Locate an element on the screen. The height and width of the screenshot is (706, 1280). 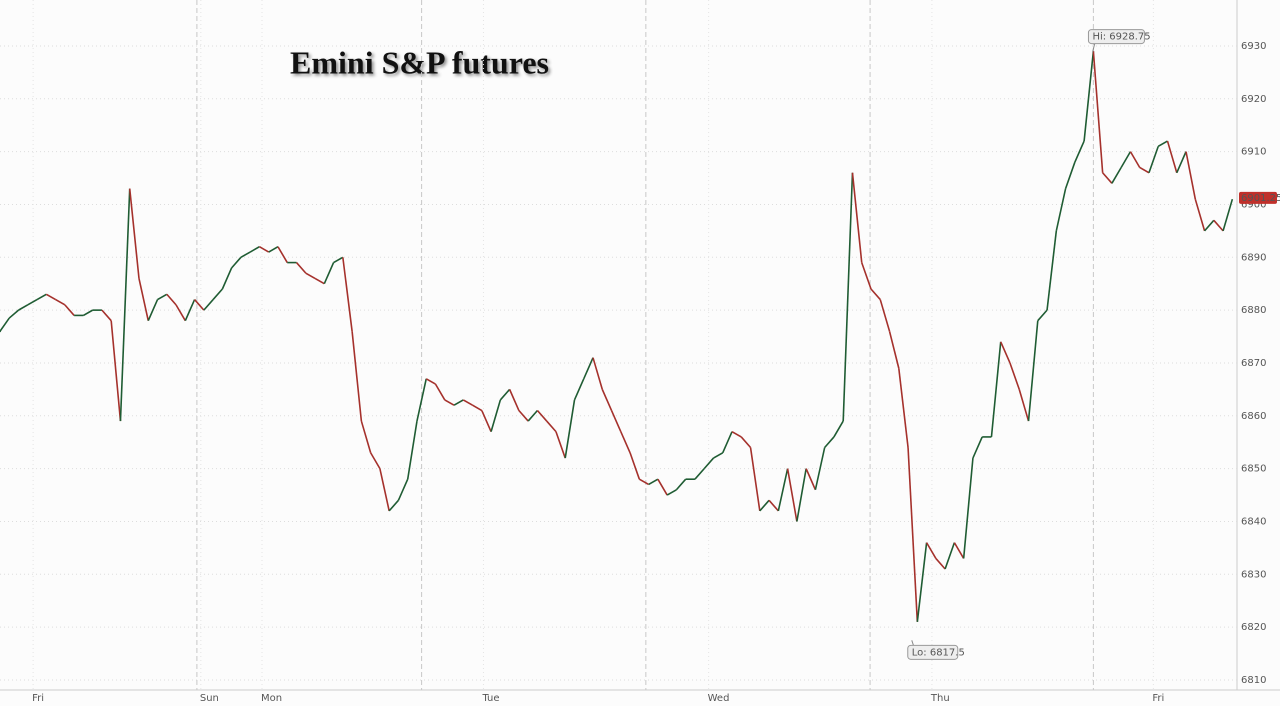
y-tick-label: 6920 is located at coordinates (1253, 99).